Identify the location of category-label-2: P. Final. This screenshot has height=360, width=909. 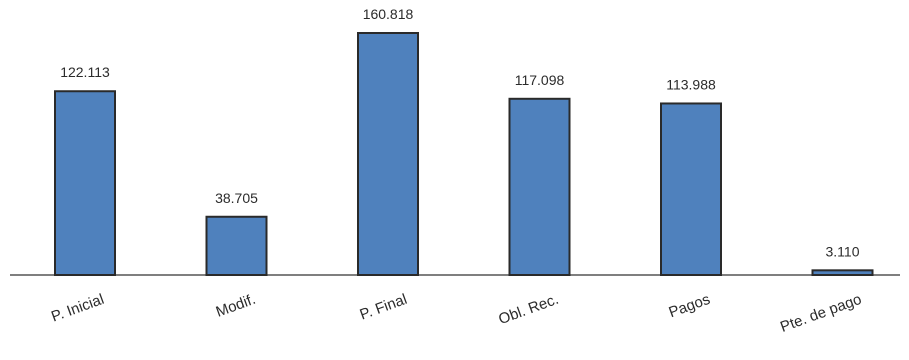
(384, 307).